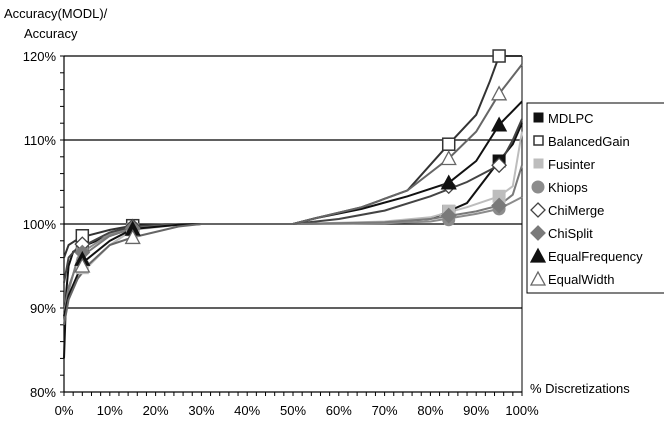 This screenshot has height=428, width=664. Describe the element at coordinates (522, 410) in the screenshot. I see `x-tick-label: 100%` at that location.